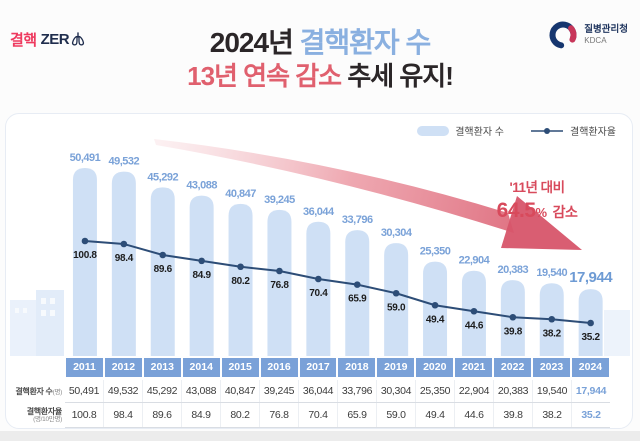 The height and width of the screenshot is (441, 640). I want to click on rate-cell-2024: 35.2, so click(591, 415).